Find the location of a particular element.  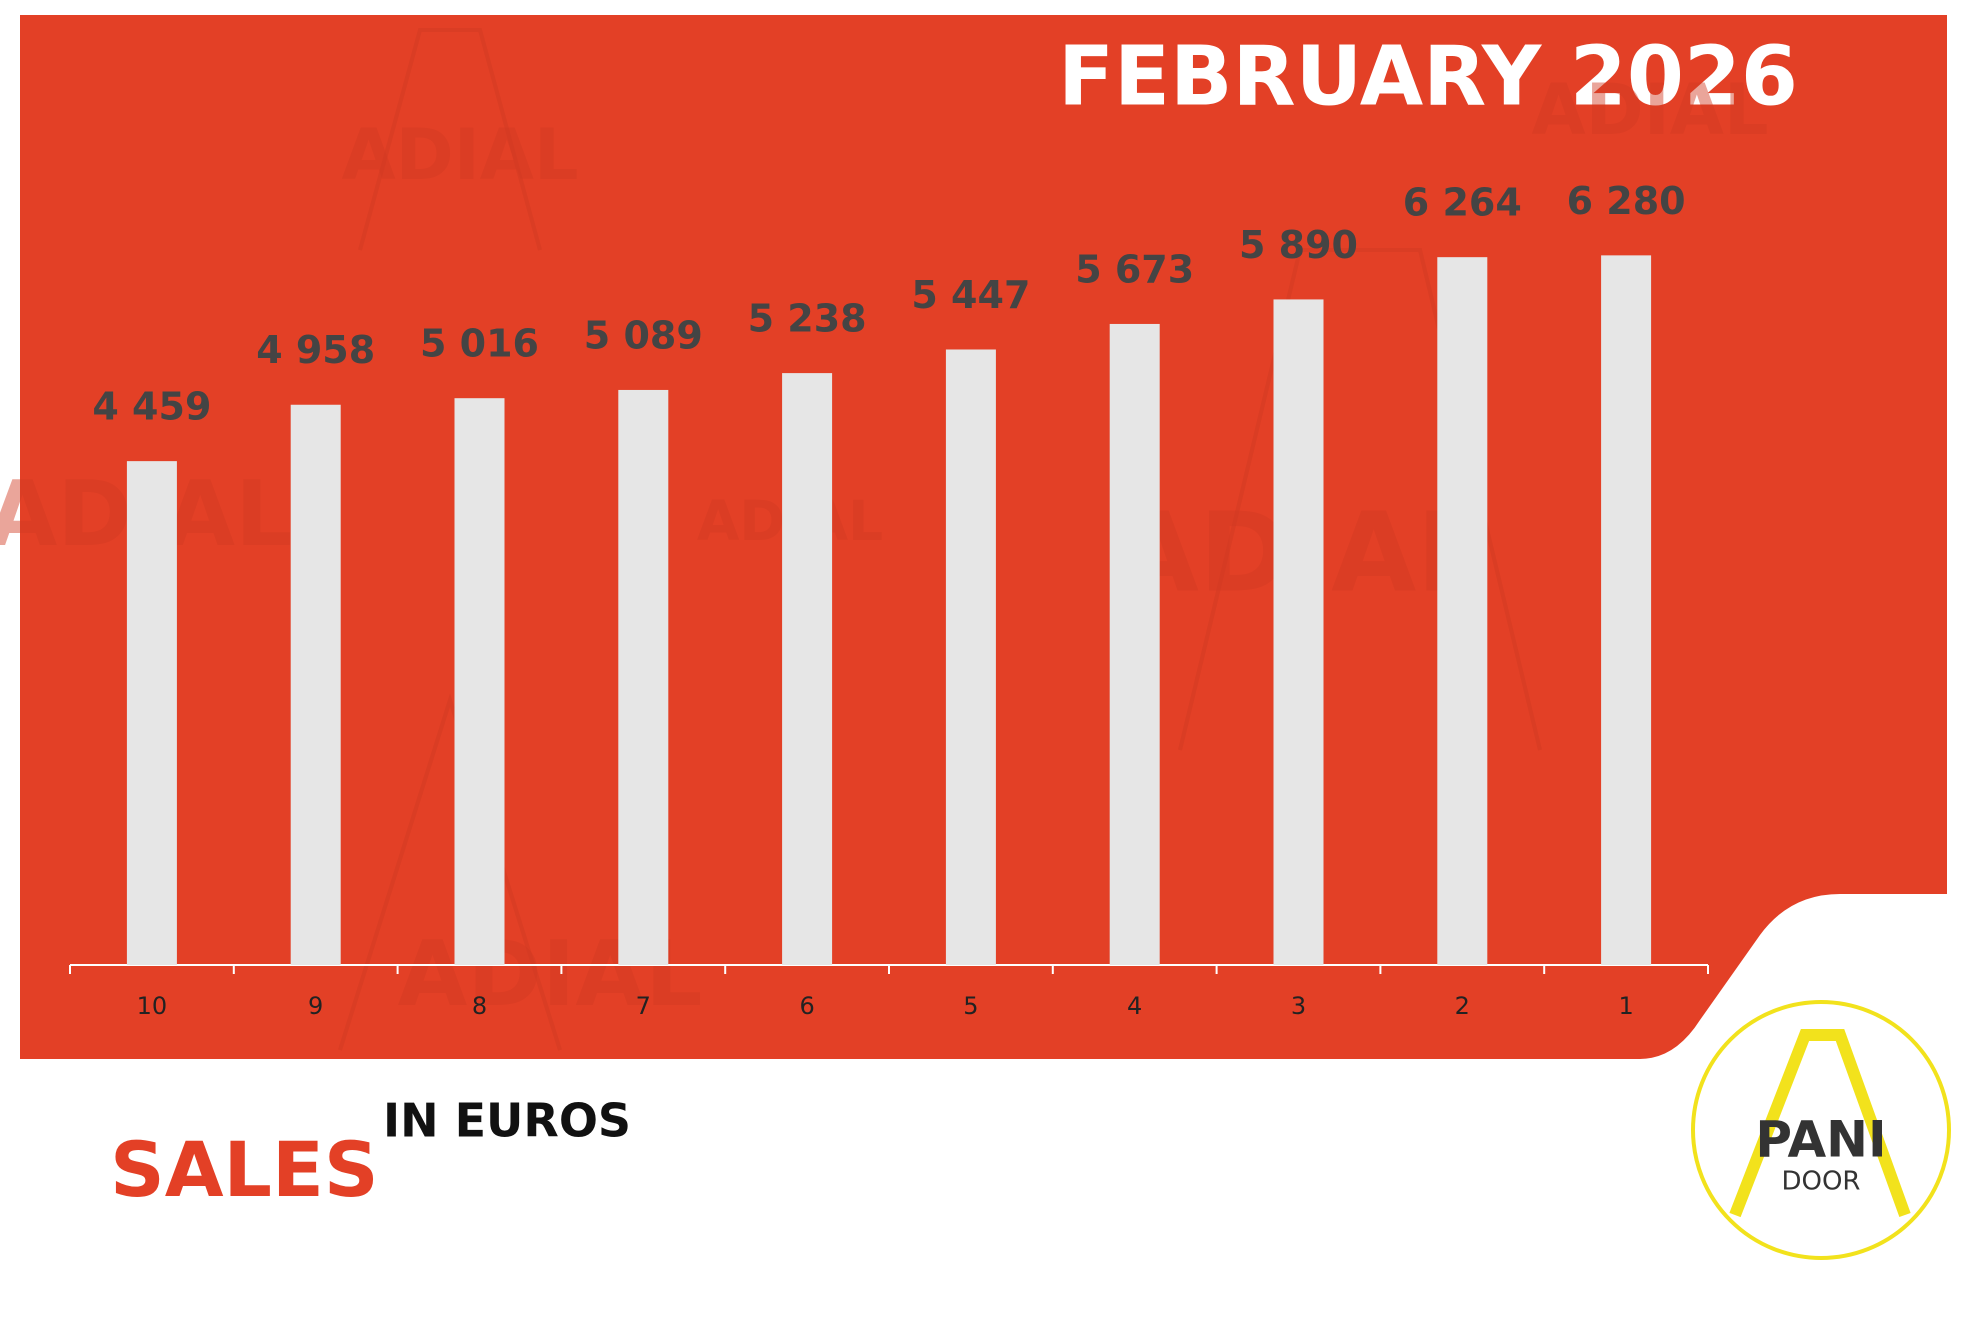

x-tick-label: 2 is located at coordinates (1462, 1006).